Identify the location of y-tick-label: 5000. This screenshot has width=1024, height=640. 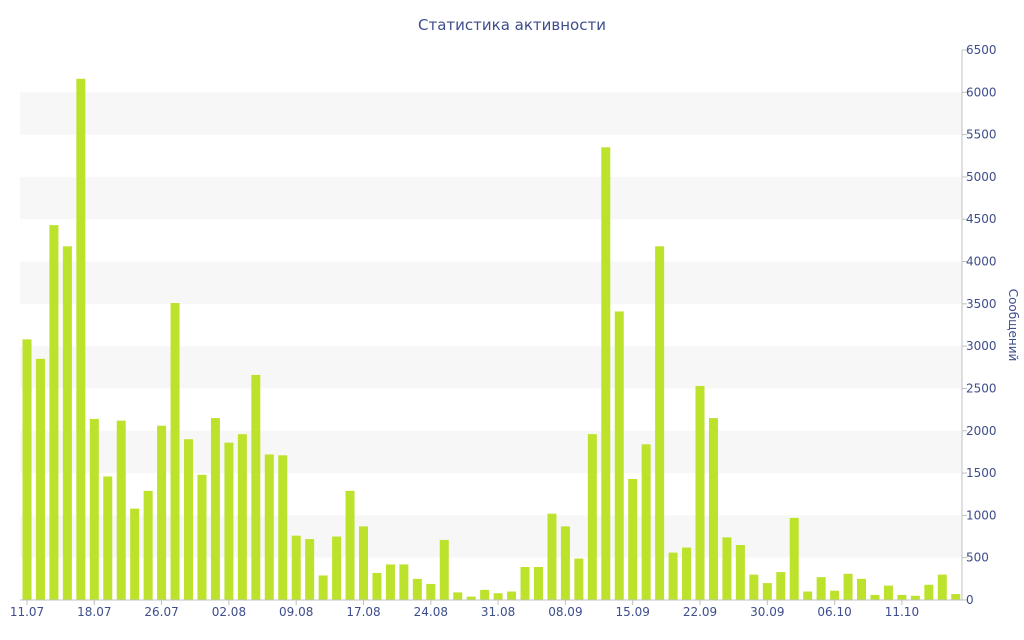
(981, 177).